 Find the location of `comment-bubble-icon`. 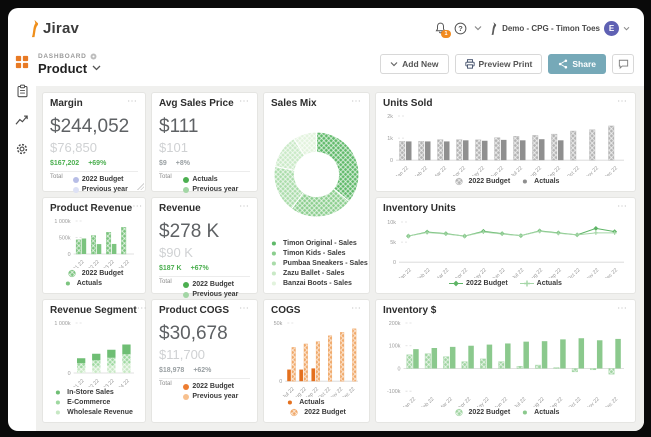

comment-bubble-icon is located at coordinates (623, 64).